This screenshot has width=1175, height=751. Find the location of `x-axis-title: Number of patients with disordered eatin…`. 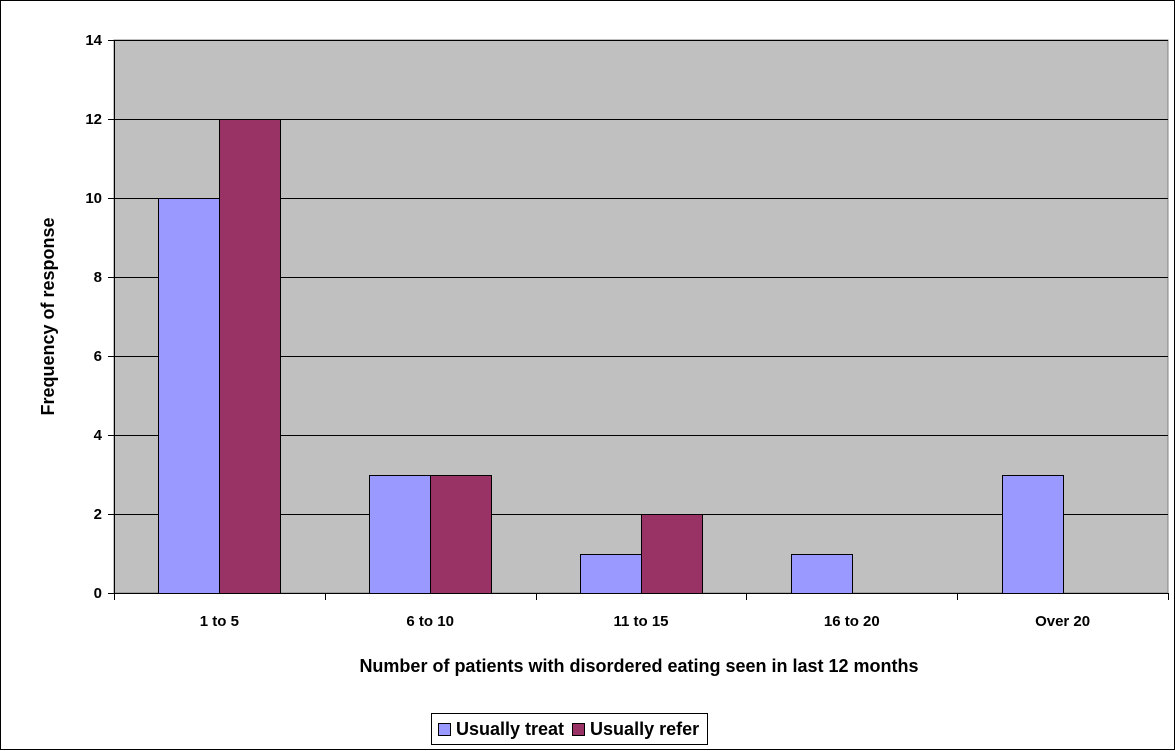

x-axis-title: Number of patients with disordered eatin… is located at coordinates (638, 666).